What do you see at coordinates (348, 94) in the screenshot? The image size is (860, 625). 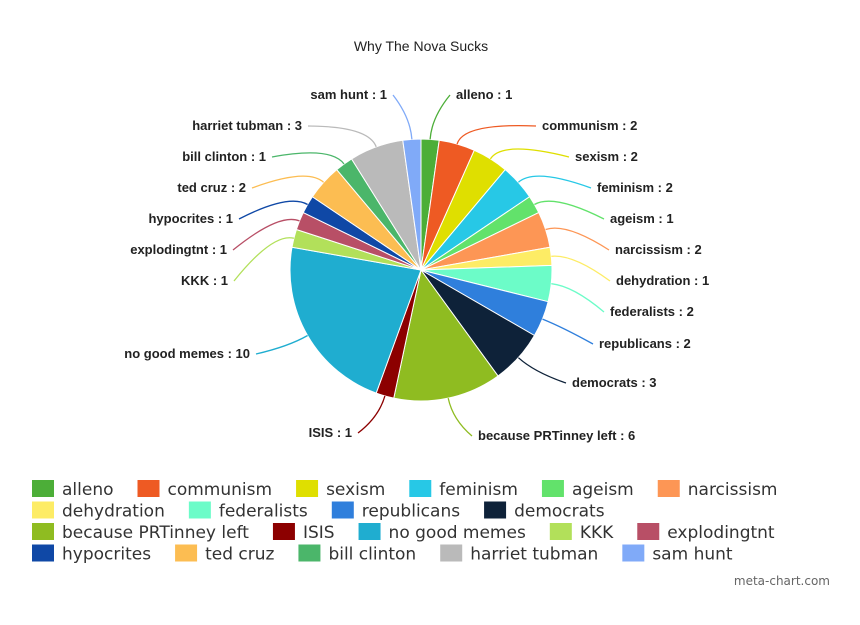 I see `data-label-sam-hunt: sam hunt : 1` at bounding box center [348, 94].